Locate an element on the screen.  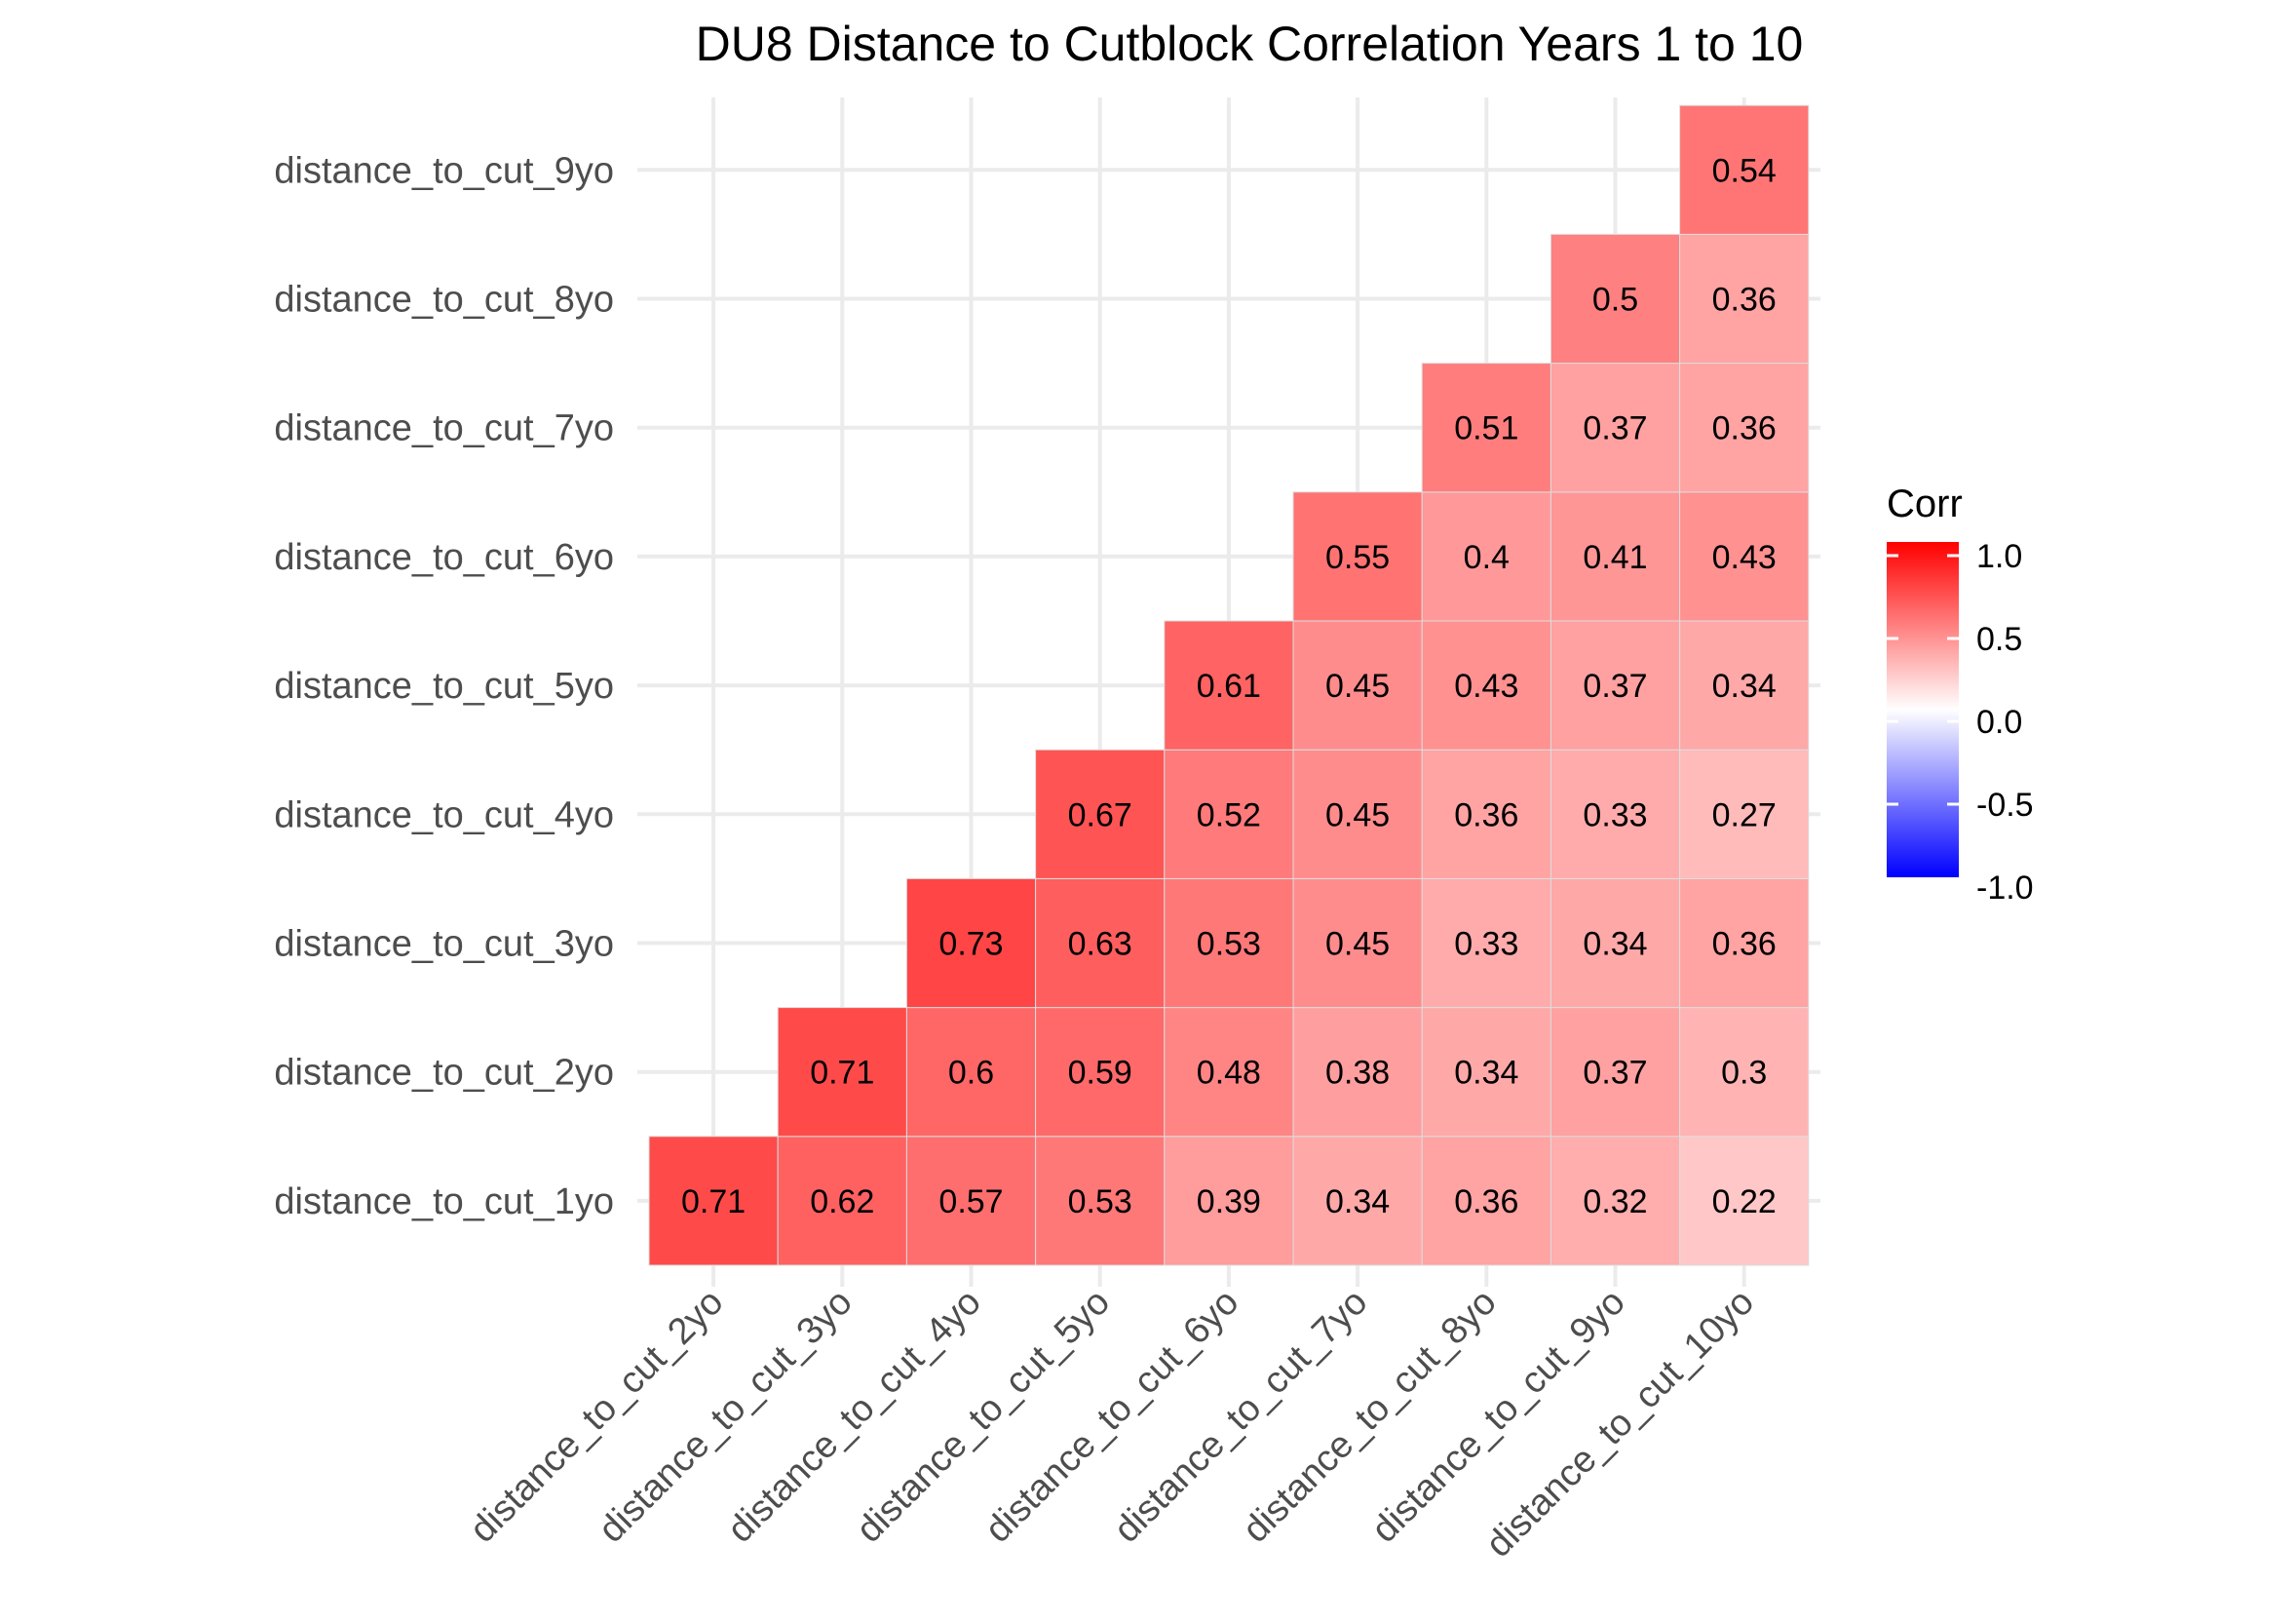
cell-value-label: 0.59 is located at coordinates (1100, 1073).